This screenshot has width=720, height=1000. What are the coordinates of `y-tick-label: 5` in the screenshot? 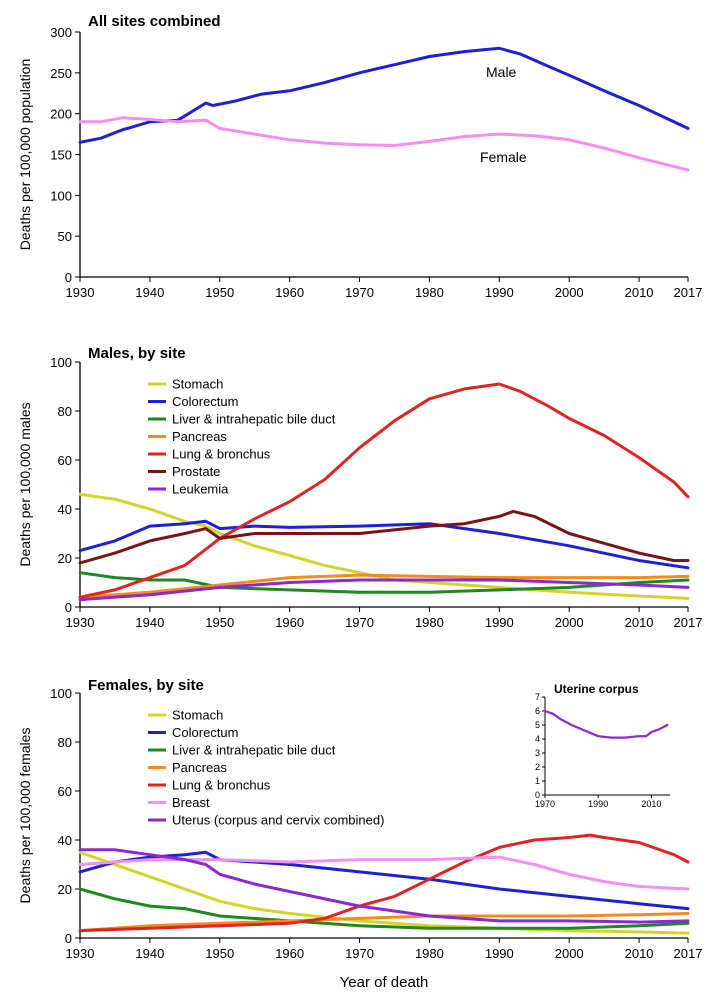 It's located at (537, 725).